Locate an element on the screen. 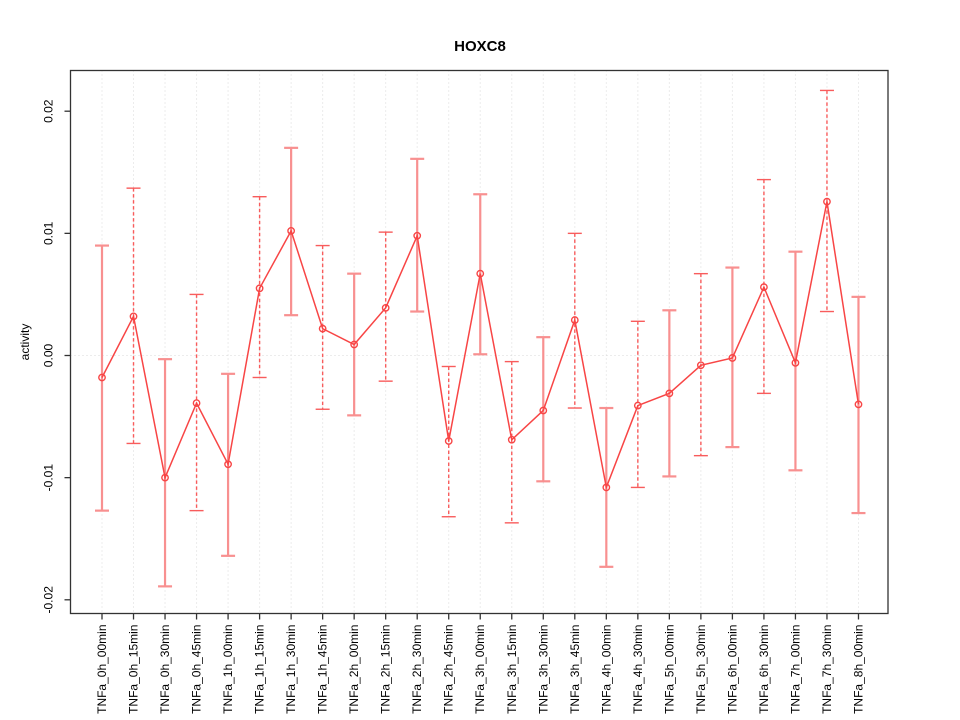 The image size is (960, 720). x-tick-label: TNFa_1h_00min is located at coordinates (228, 669).